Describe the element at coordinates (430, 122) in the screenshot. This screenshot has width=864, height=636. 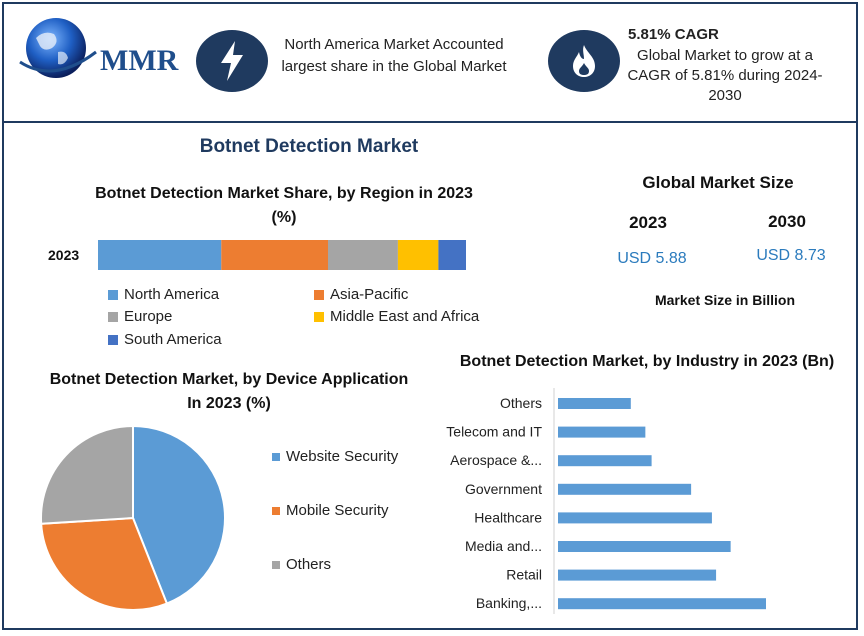
I see `header-divider` at that location.